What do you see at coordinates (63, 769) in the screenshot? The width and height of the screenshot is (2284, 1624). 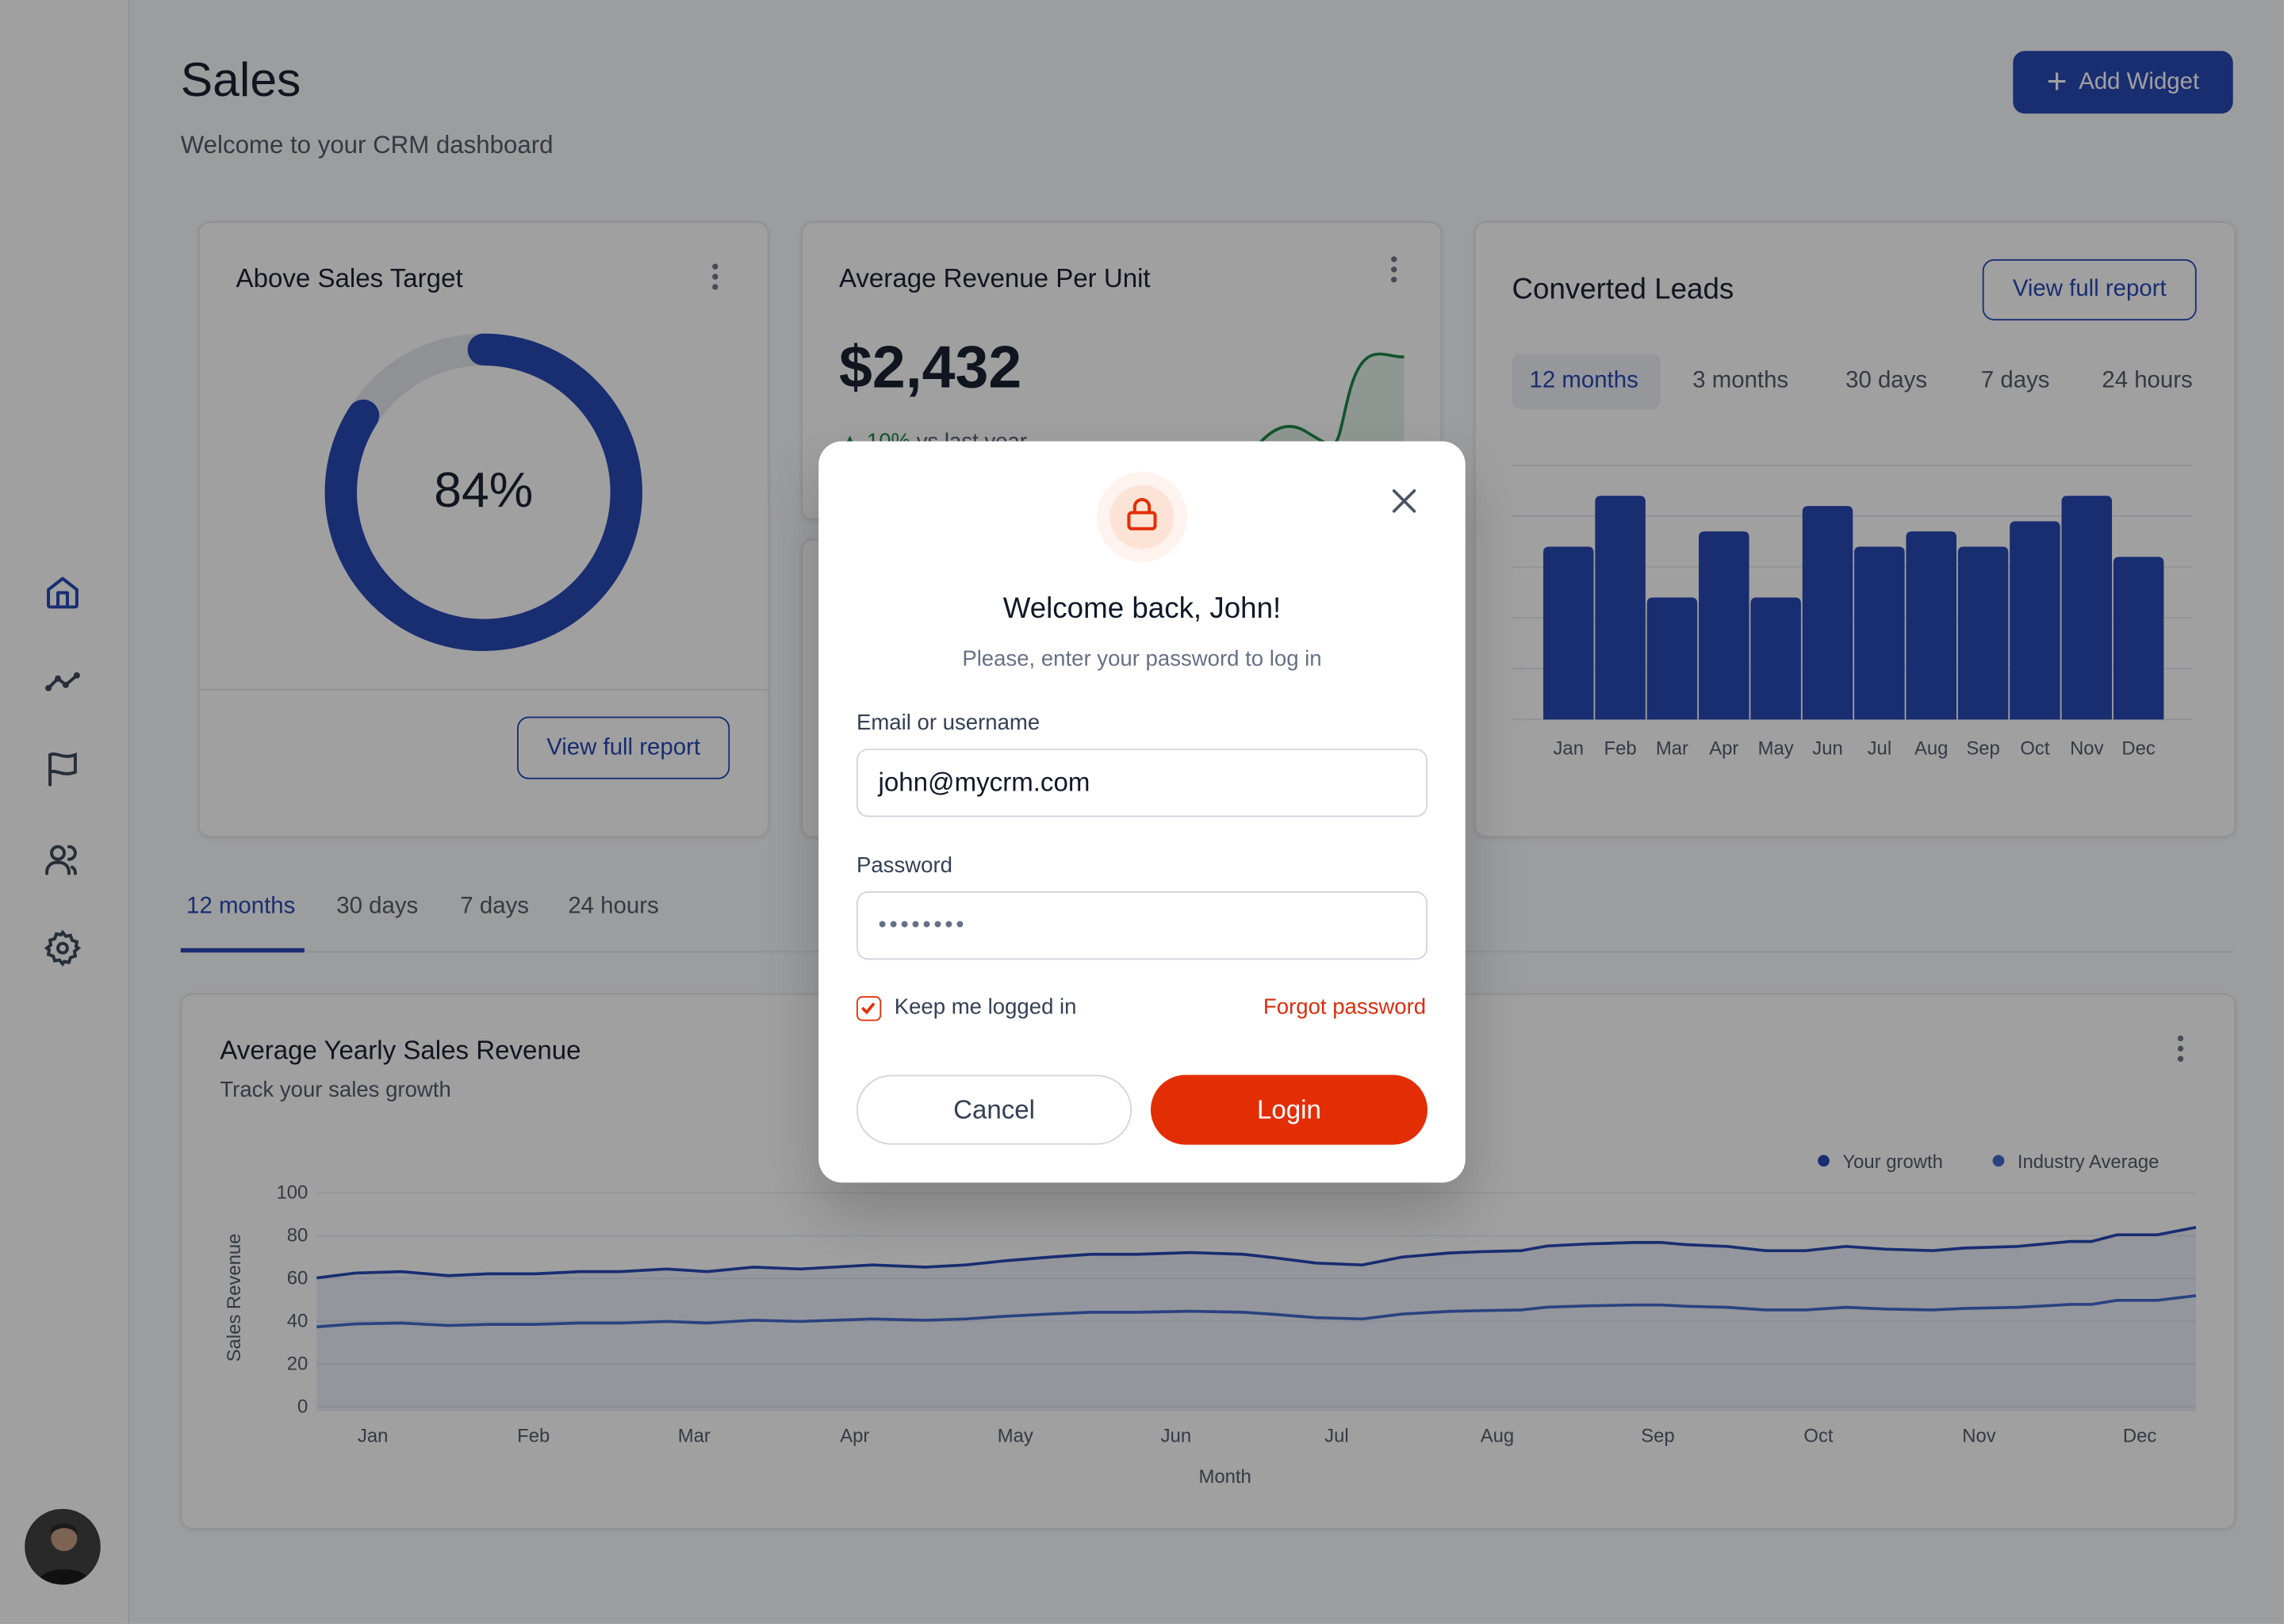 I see `flag-icon` at bounding box center [63, 769].